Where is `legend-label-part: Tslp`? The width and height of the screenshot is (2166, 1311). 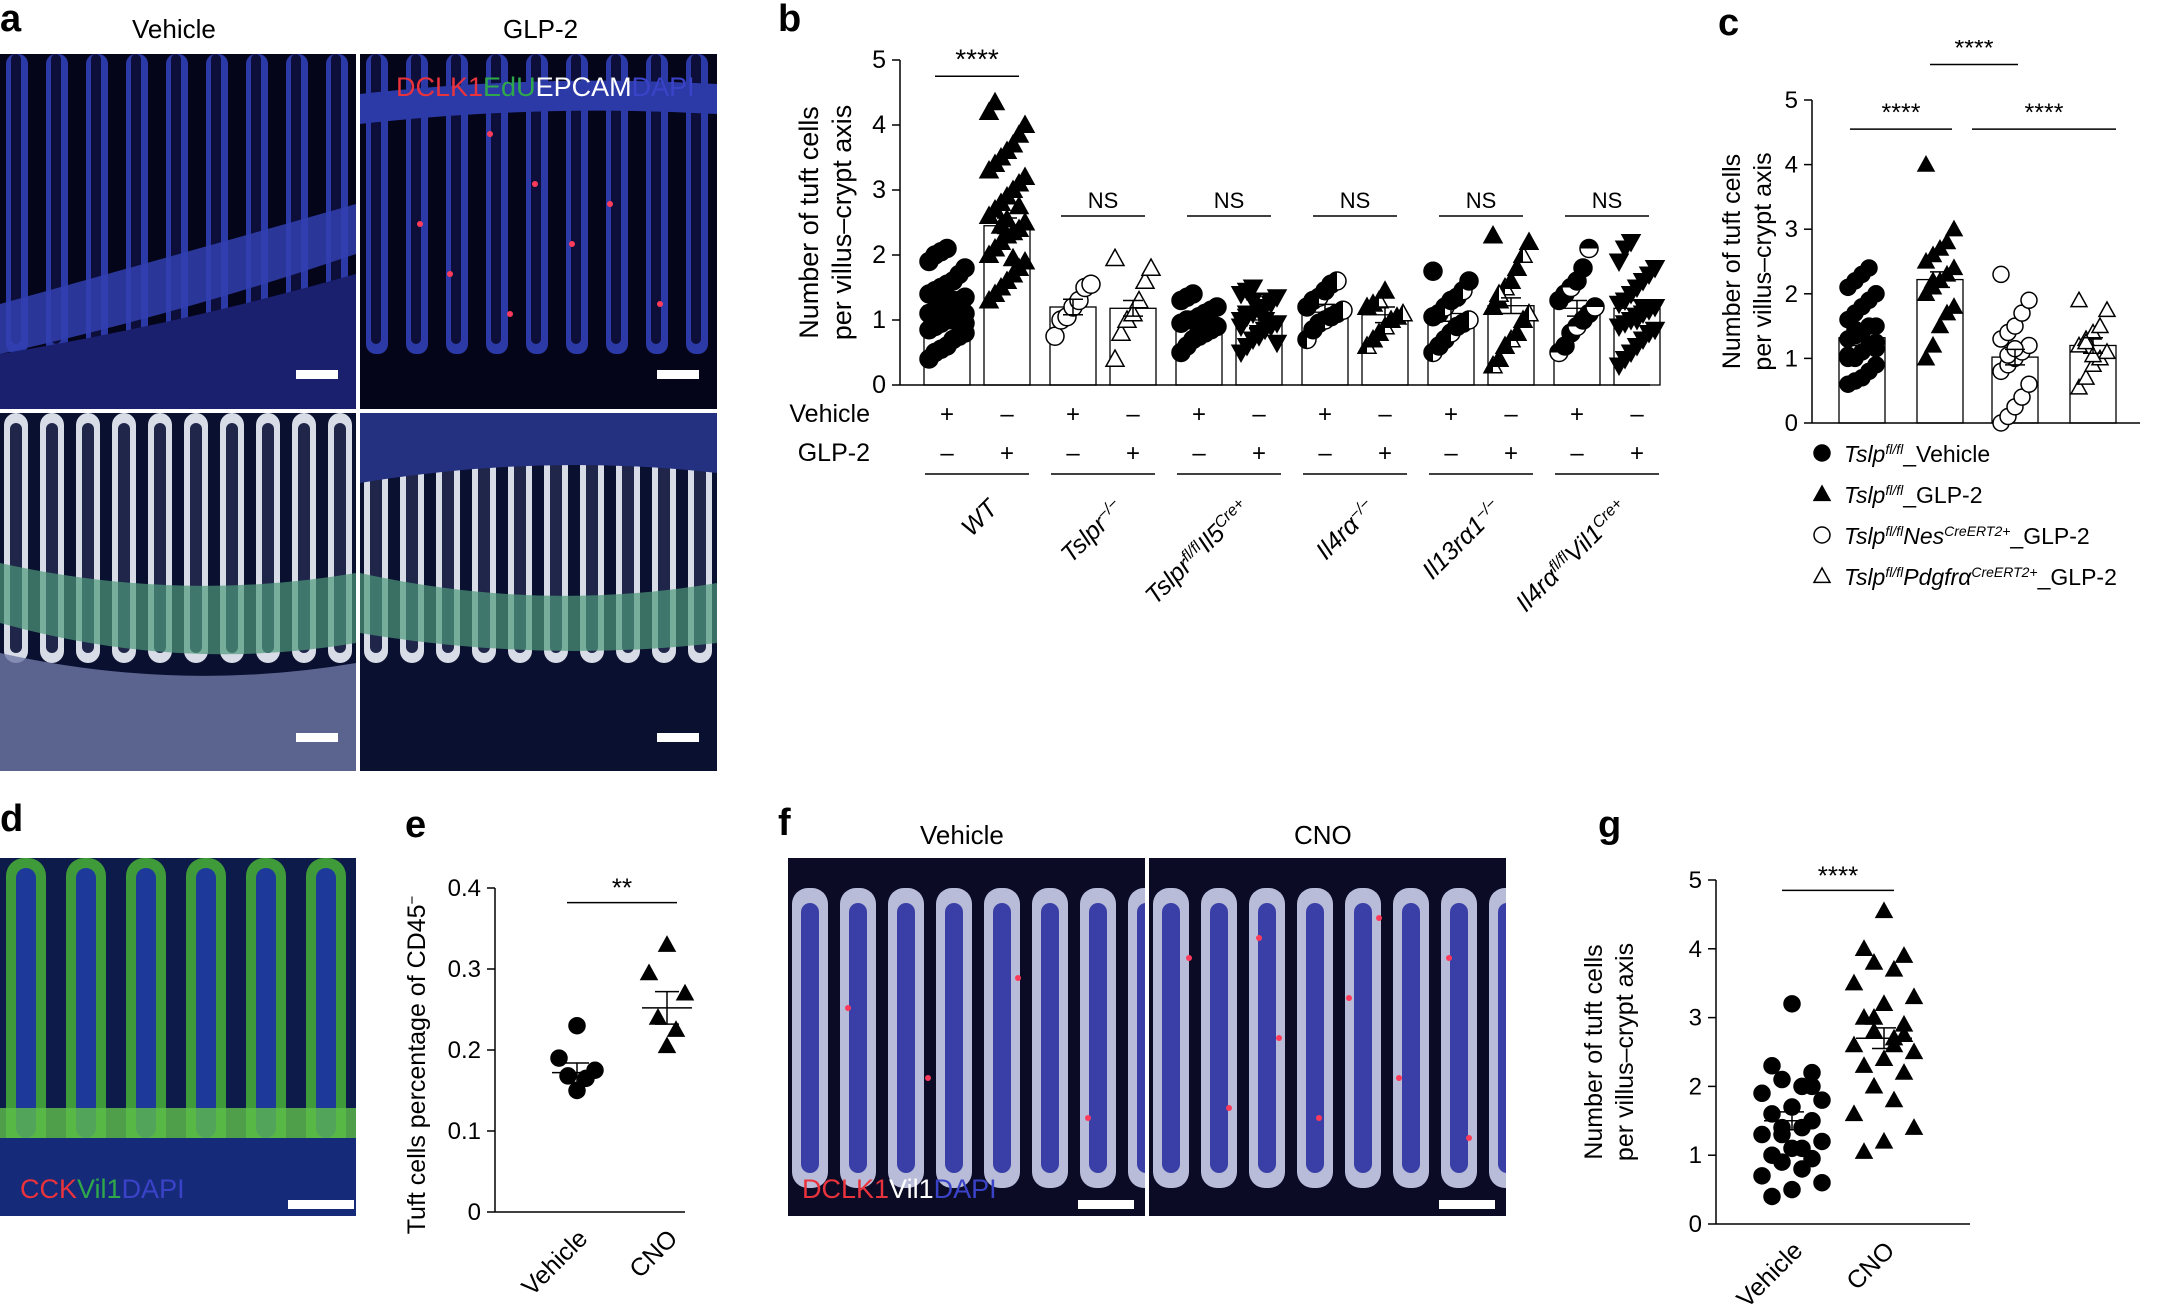
legend-label-part: Tslp is located at coordinates (1865, 454).